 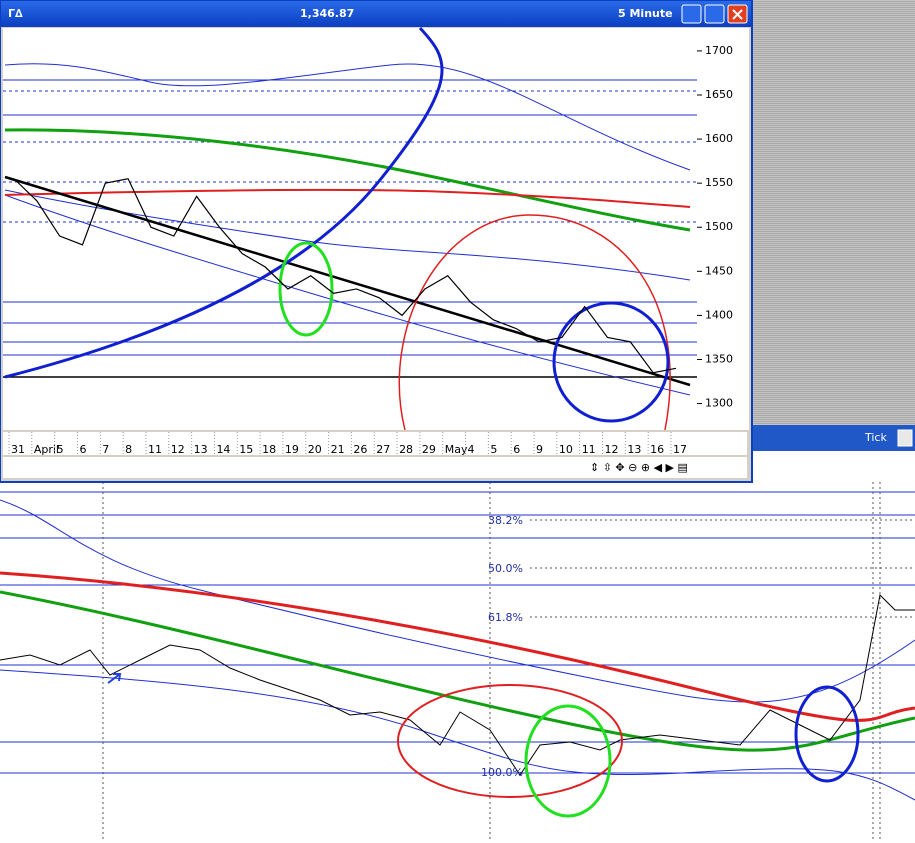 I want to click on min-button, so click(x=905, y=438).